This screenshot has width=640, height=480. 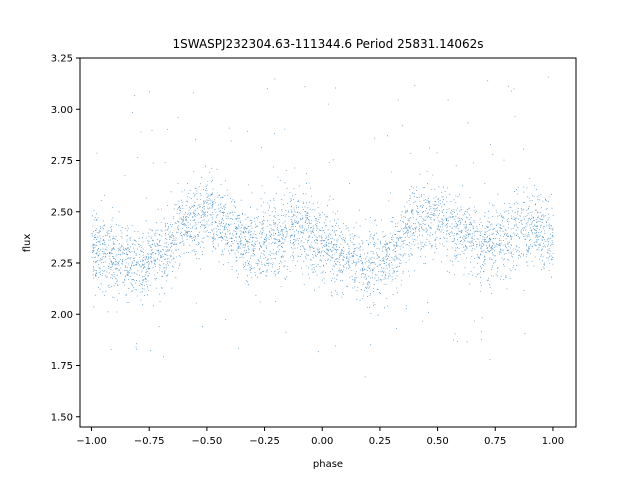 What do you see at coordinates (62, 212) in the screenshot?
I see `y-tick-label: 2.50` at bounding box center [62, 212].